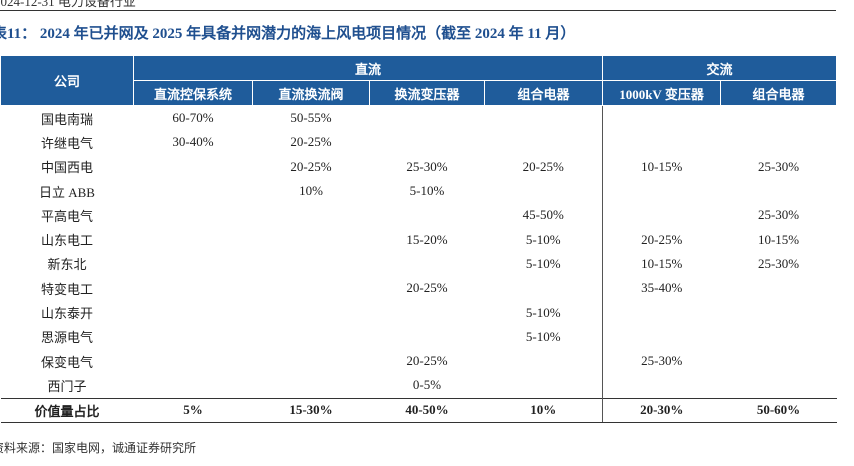 Image resolution: width=854 pixels, height=466 pixels. I want to click on company-cell: 山东泰开, so click(66, 314).